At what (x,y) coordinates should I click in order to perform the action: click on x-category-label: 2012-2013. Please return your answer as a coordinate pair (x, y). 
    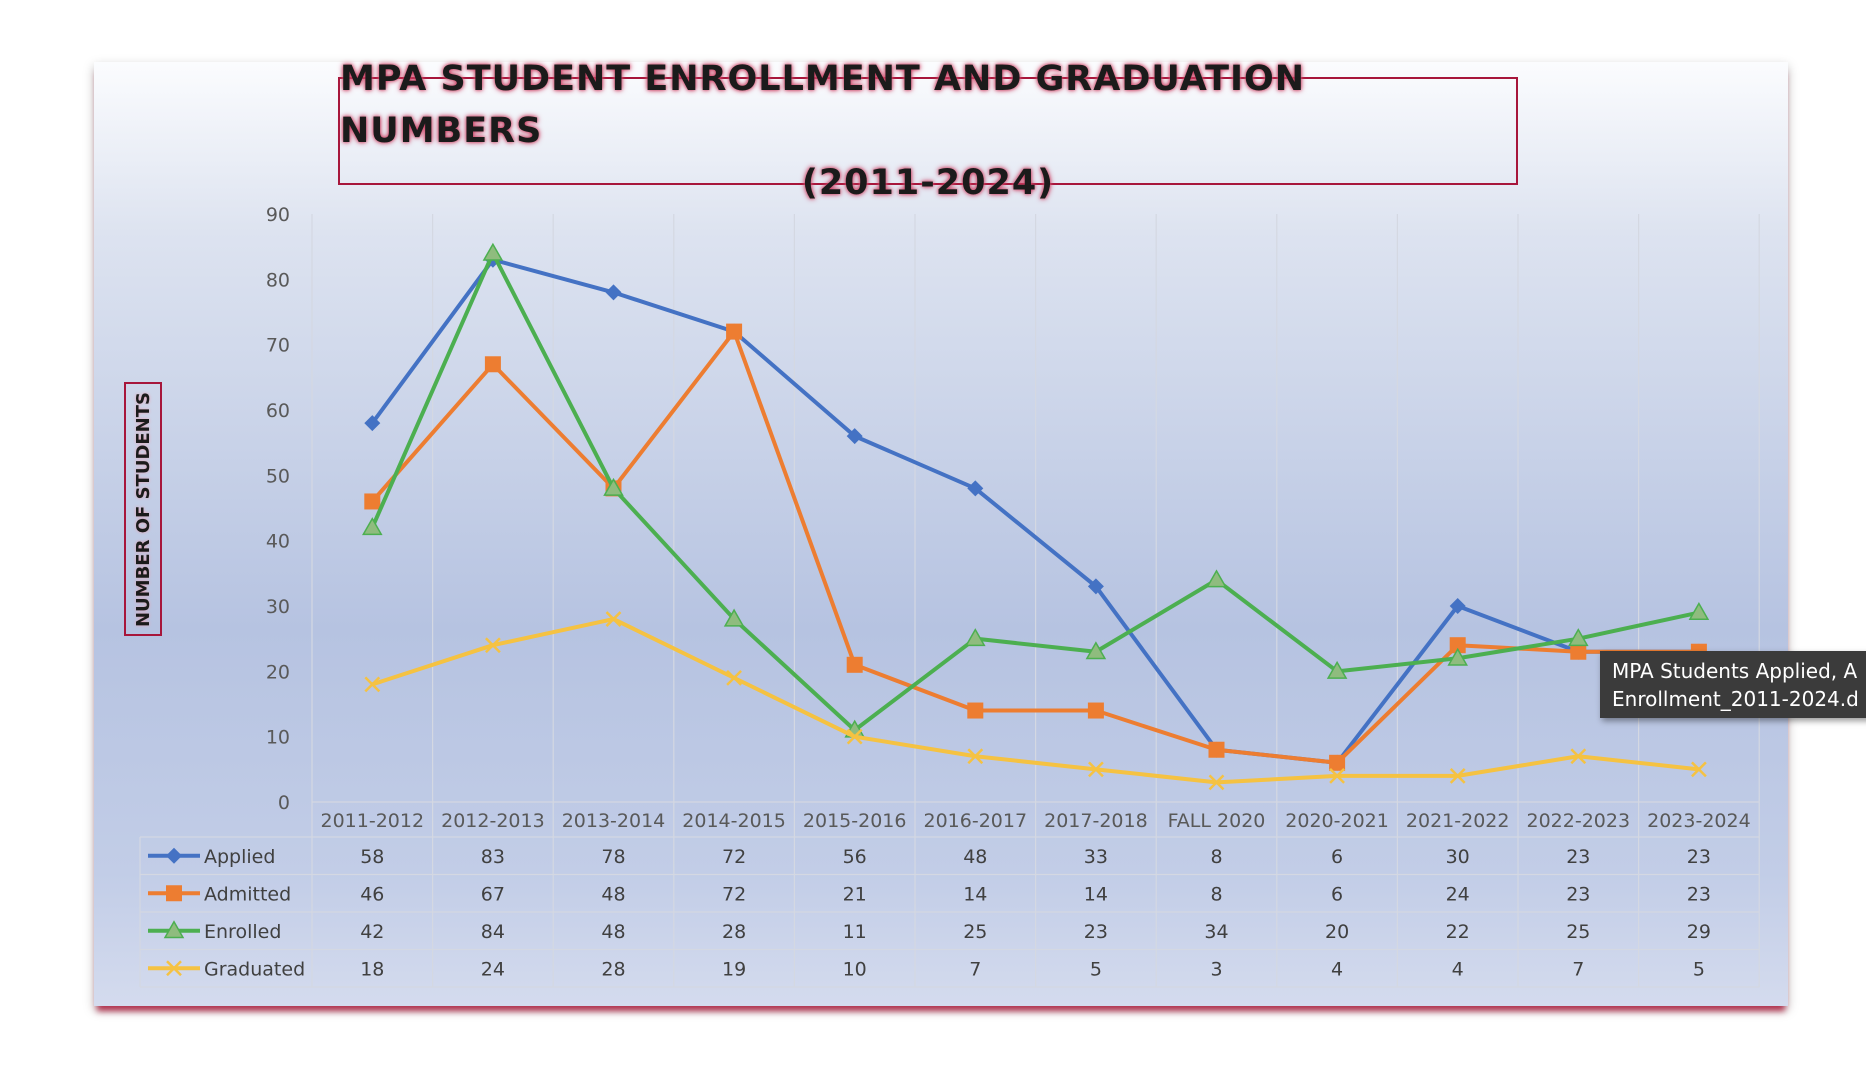
    Looking at the image, I should click on (493, 821).